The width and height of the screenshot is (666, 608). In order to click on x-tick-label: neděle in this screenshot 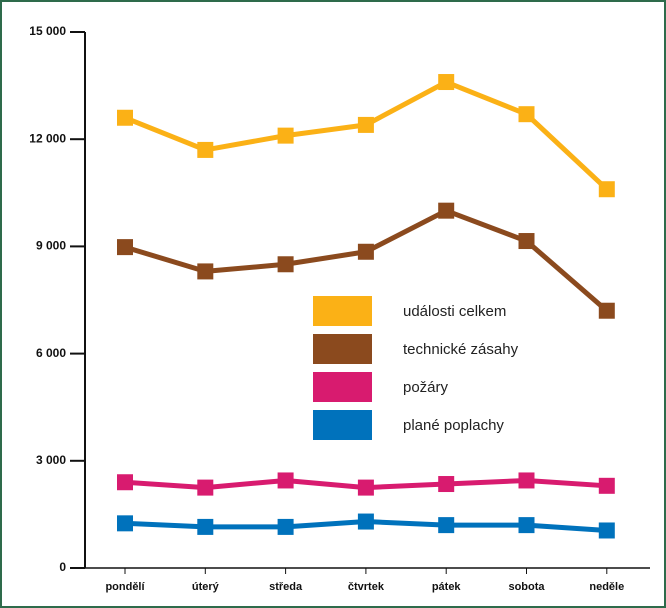, I will do `click(606, 587)`.